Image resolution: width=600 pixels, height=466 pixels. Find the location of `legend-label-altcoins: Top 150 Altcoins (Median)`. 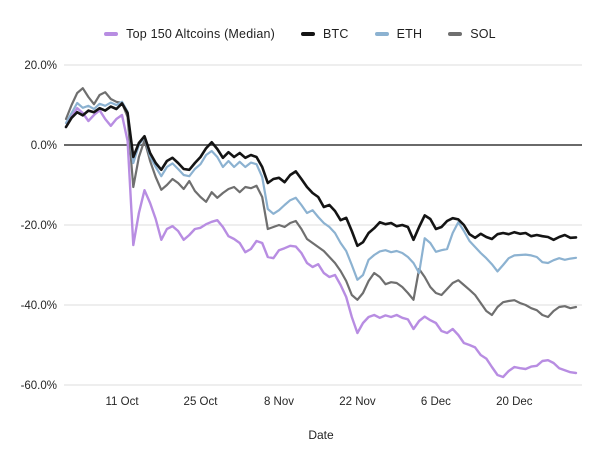

legend-label-altcoins: Top 150 Altcoins (Median) is located at coordinates (200, 34).